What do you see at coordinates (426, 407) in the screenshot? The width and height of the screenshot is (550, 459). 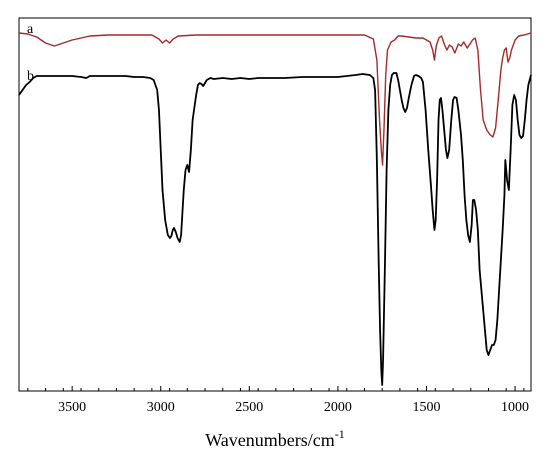 I see `x-tick-label-1500: 1500` at bounding box center [426, 407].